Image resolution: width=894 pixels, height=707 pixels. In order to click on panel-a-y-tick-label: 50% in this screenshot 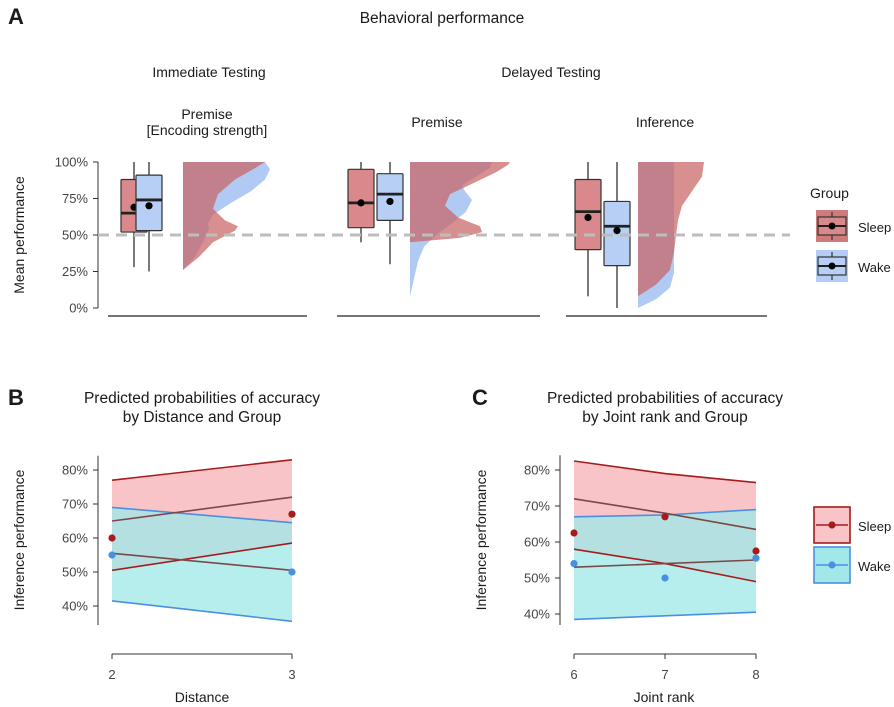, I will do `click(75, 235)`.